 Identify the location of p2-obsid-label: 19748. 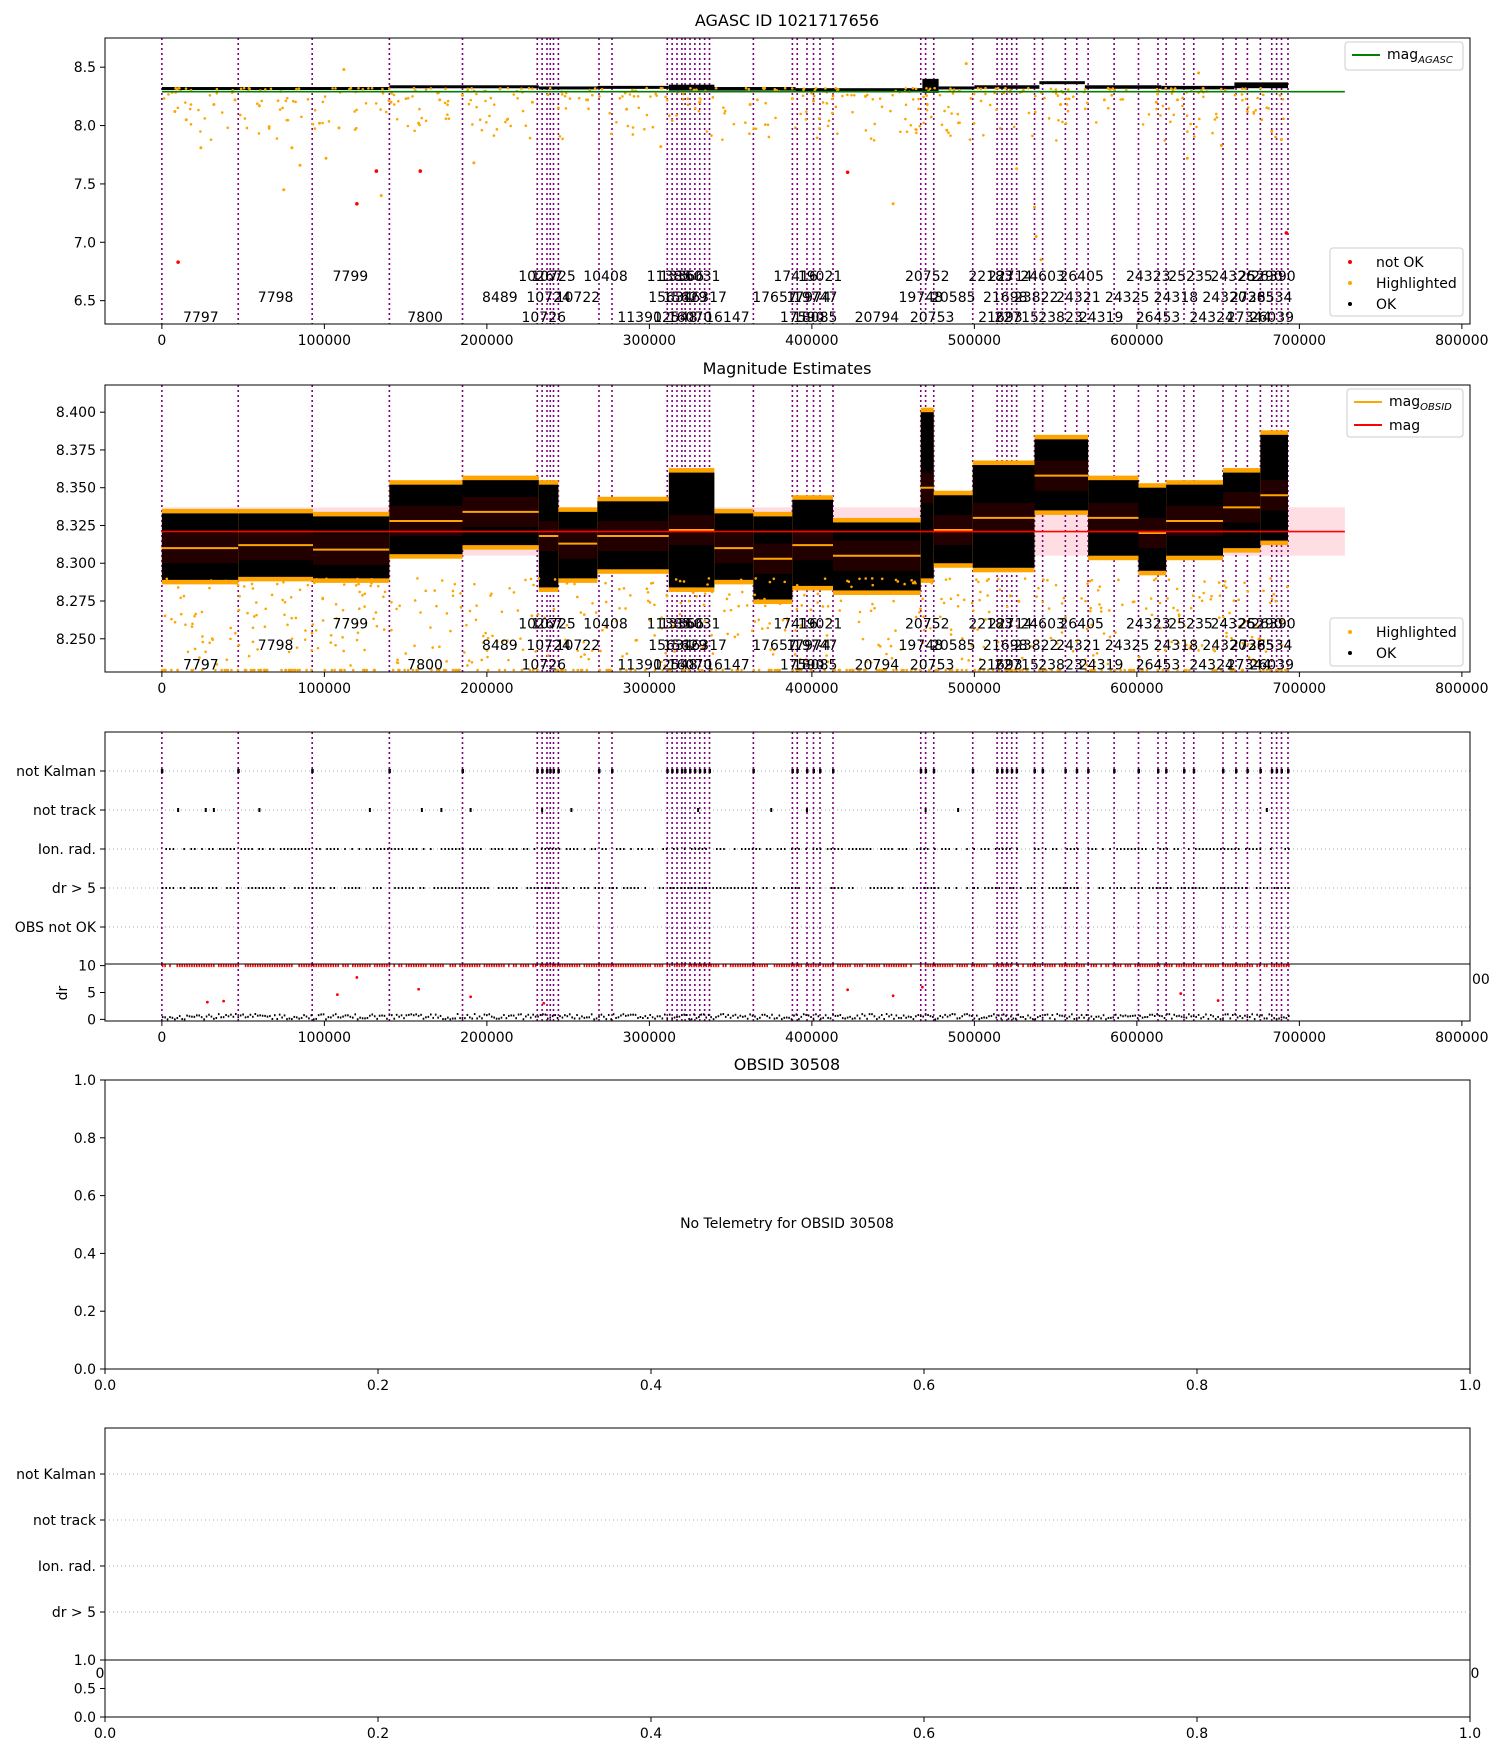
(920, 646).